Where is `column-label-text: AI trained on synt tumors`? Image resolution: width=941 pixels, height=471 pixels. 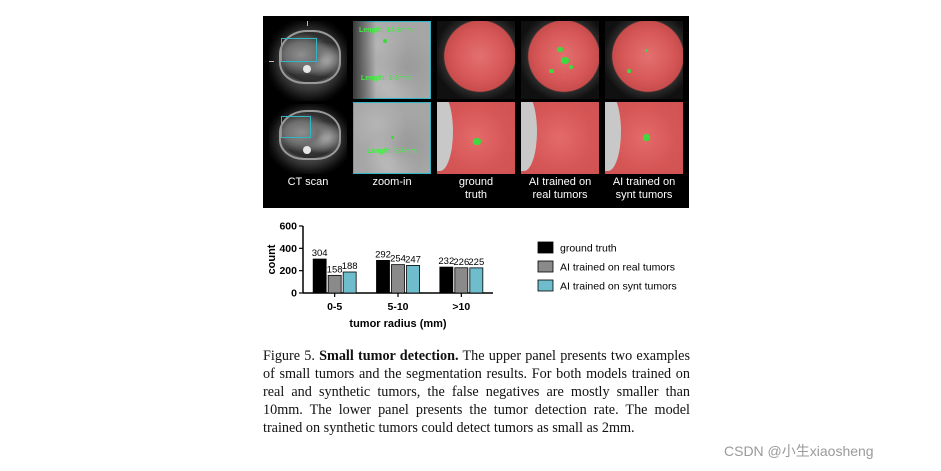
column-label-text: AI trained on synt tumors is located at coordinates (644, 188).